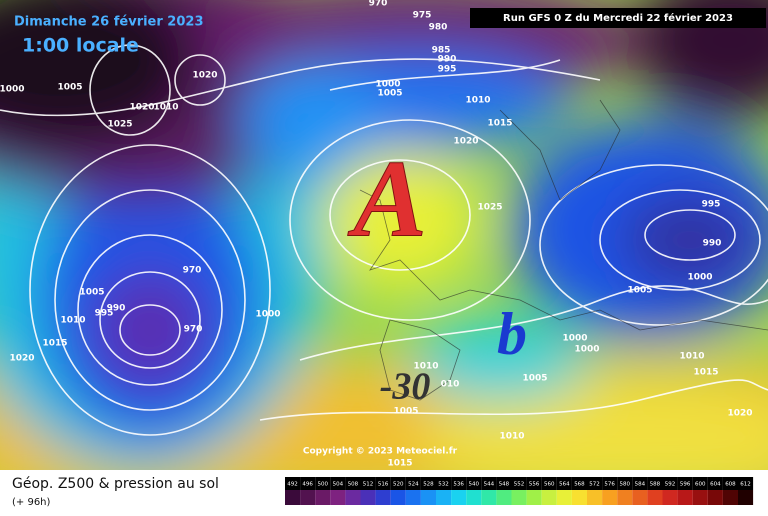  I want to click on colorbar-tick-label: 532, so click(443, 485).